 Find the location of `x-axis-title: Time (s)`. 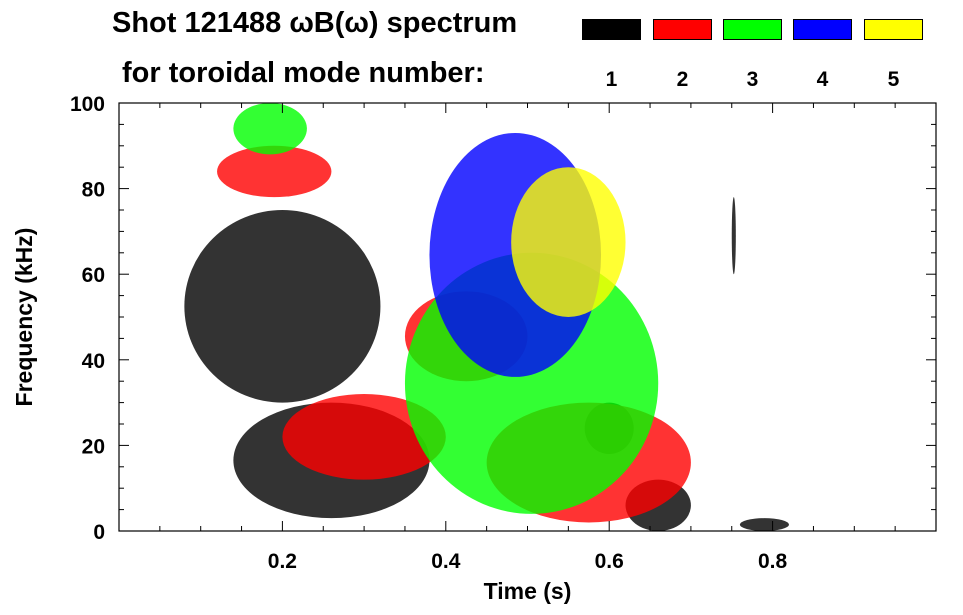

x-axis-title: Time (s) is located at coordinates (528, 591).